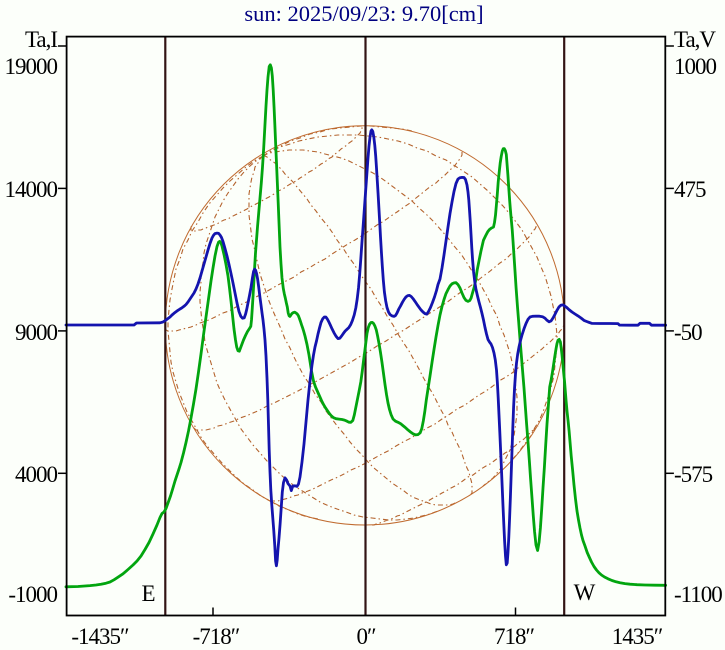 The width and height of the screenshot is (725, 650). I want to click on svg-text: 19000, so click(31, 66).